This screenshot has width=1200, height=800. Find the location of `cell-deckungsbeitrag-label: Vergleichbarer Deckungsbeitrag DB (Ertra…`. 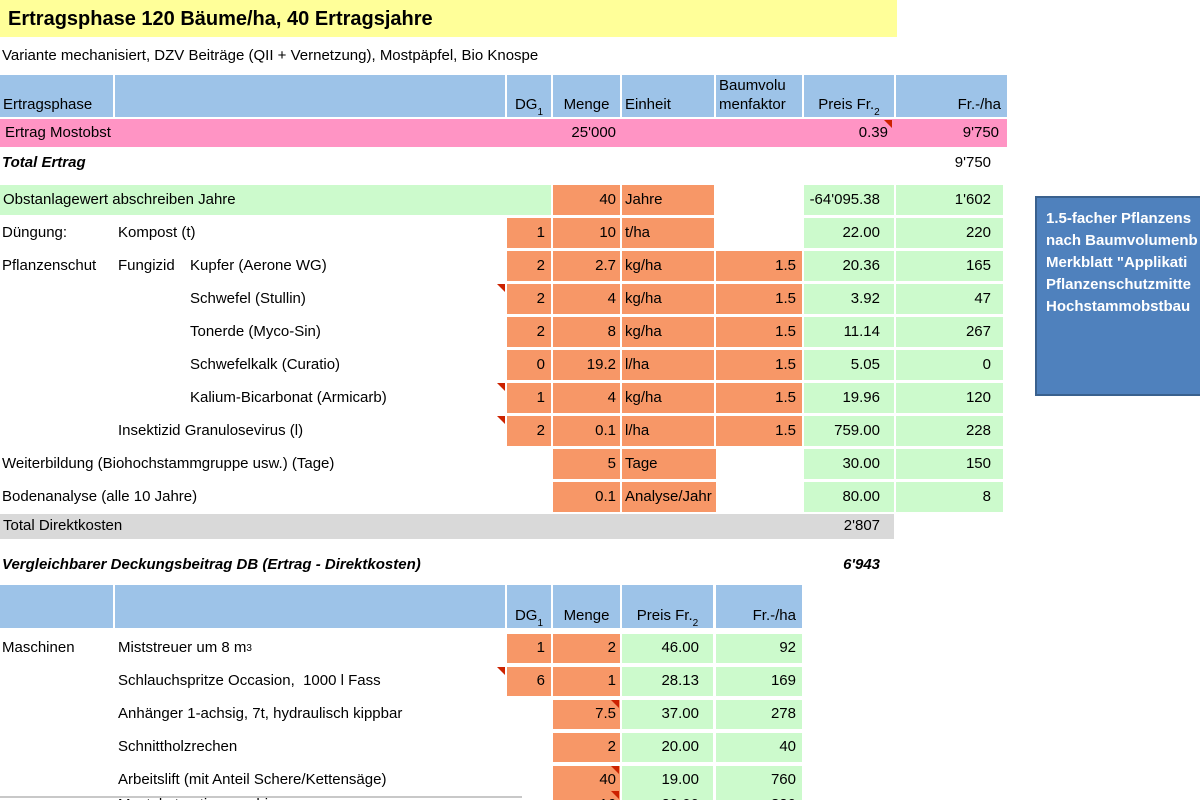

cell-deckungsbeitrag-label: Vergleichbarer Deckungsbeitrag DB (Ertra… is located at coordinates (211, 565).